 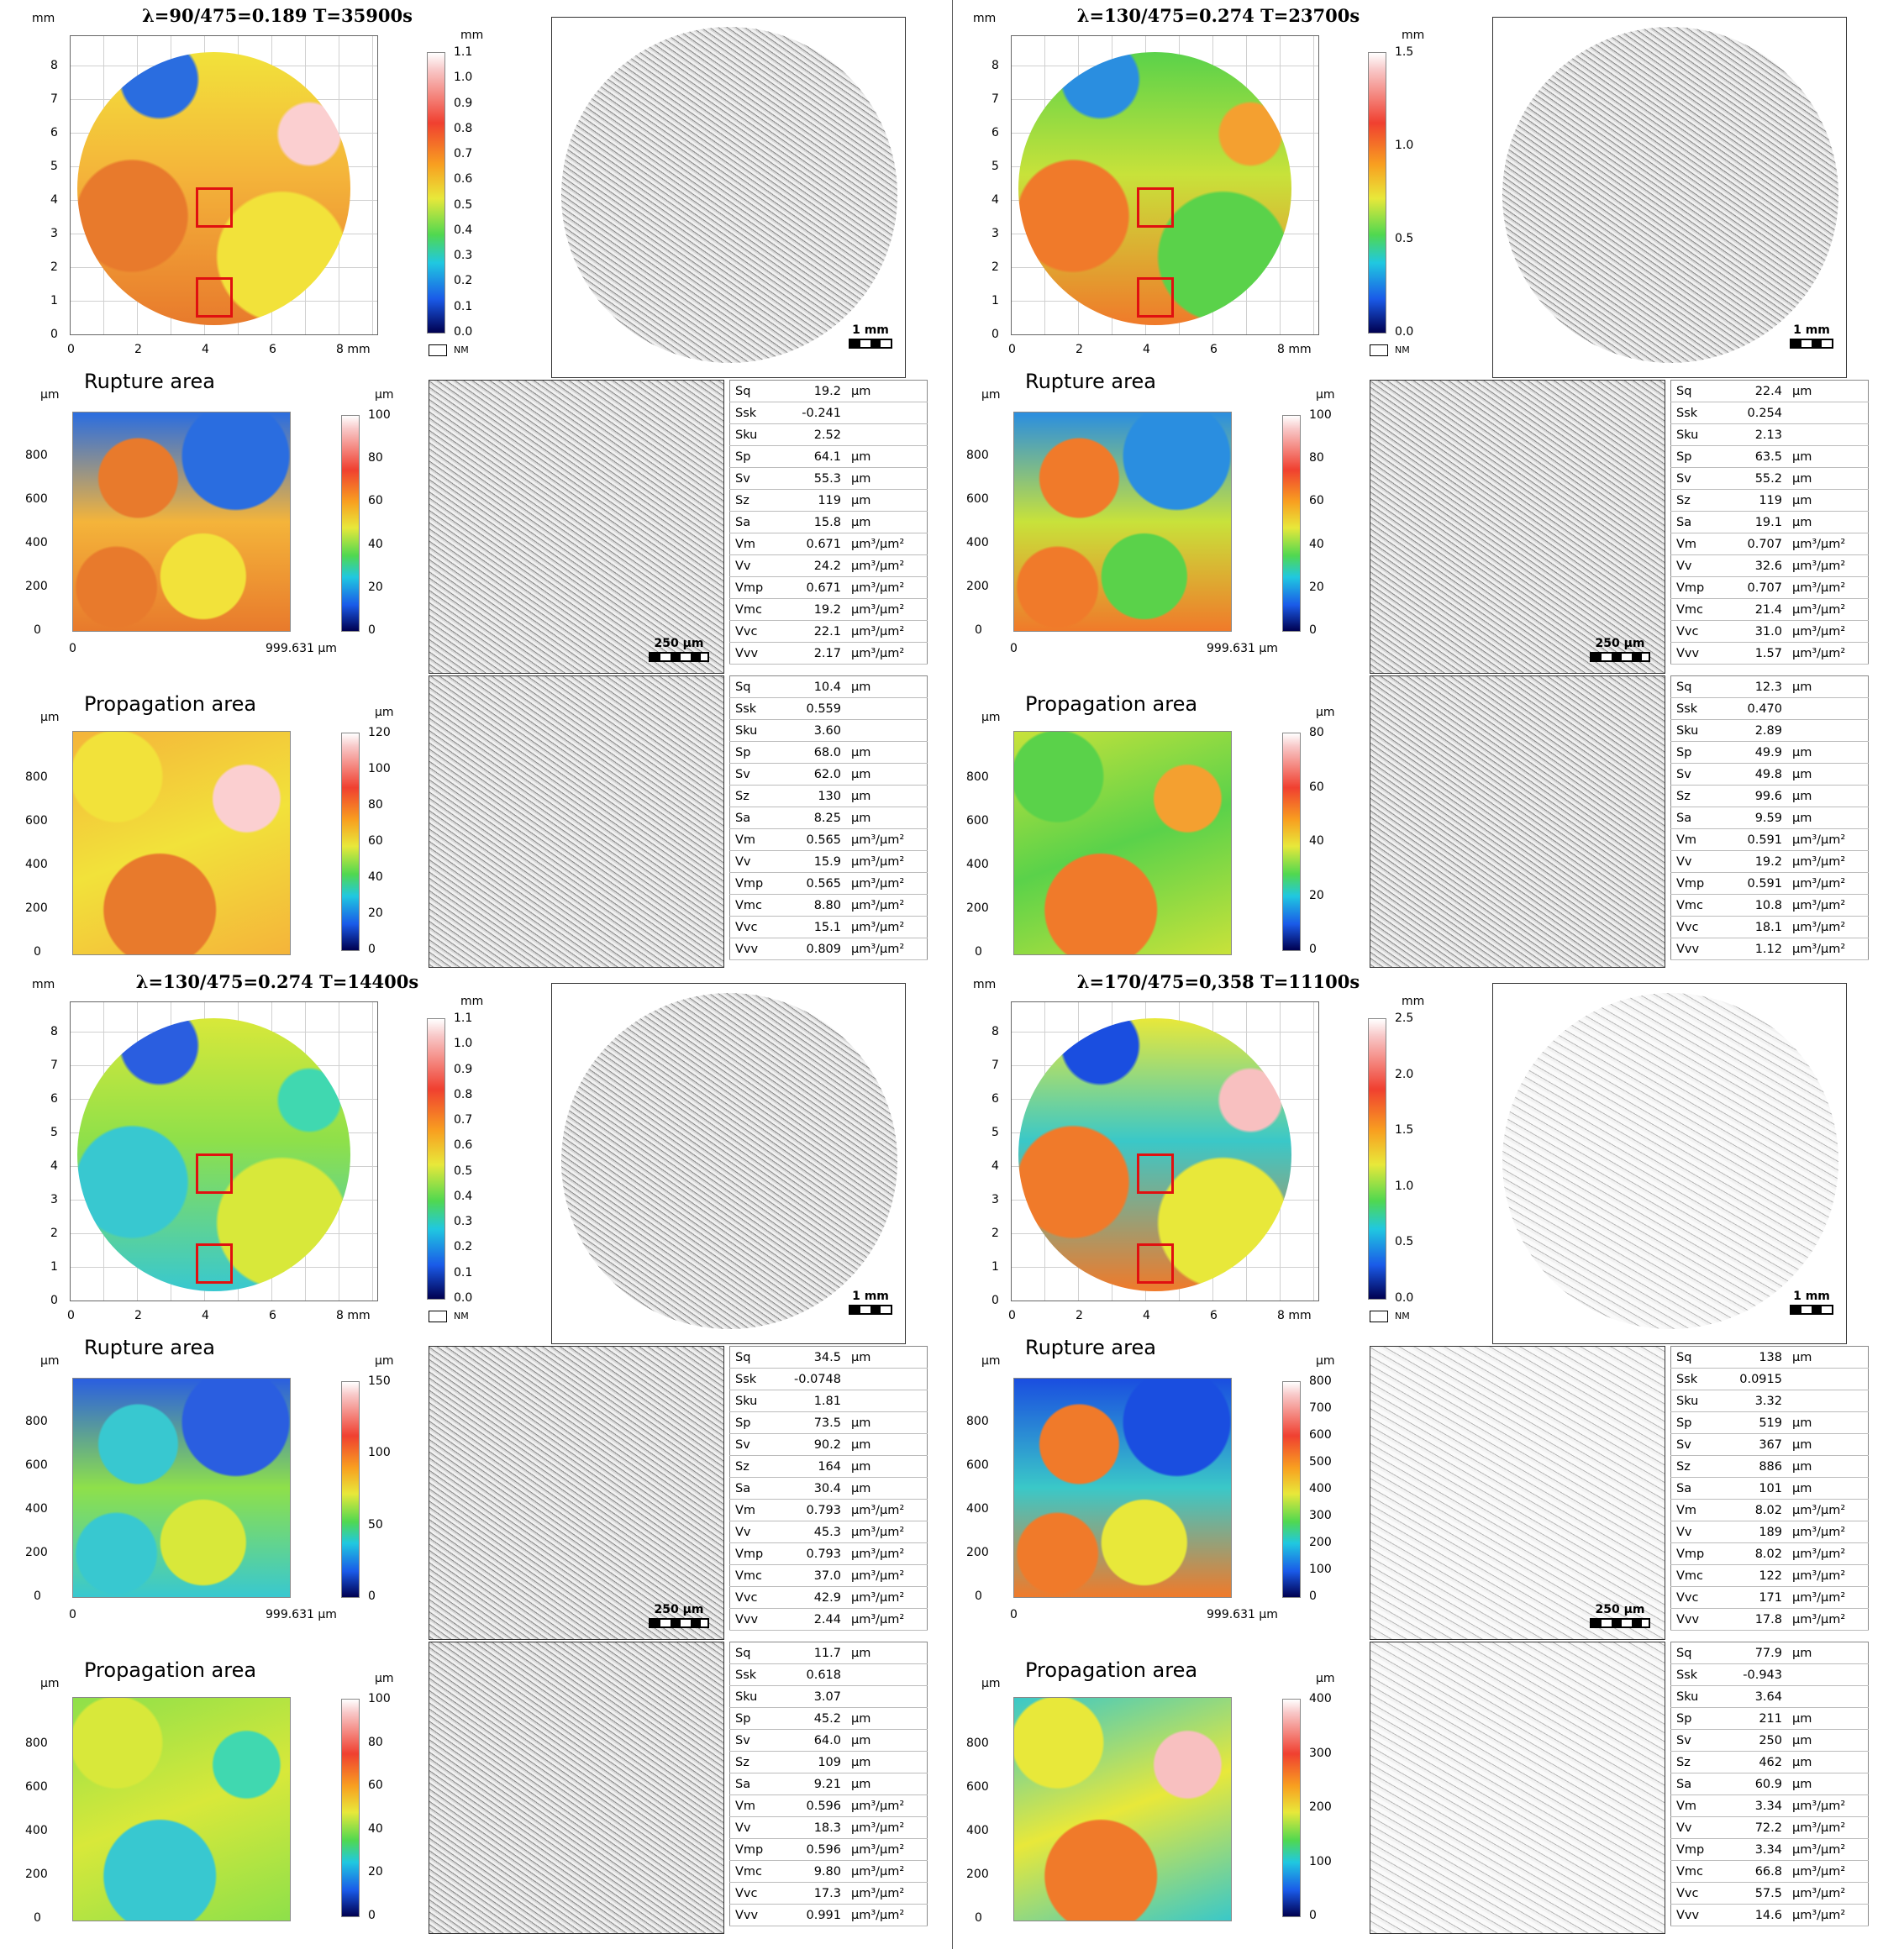 I want to click on param-row: Vv 18.3 µm³/µm², so click(x=828, y=1827).